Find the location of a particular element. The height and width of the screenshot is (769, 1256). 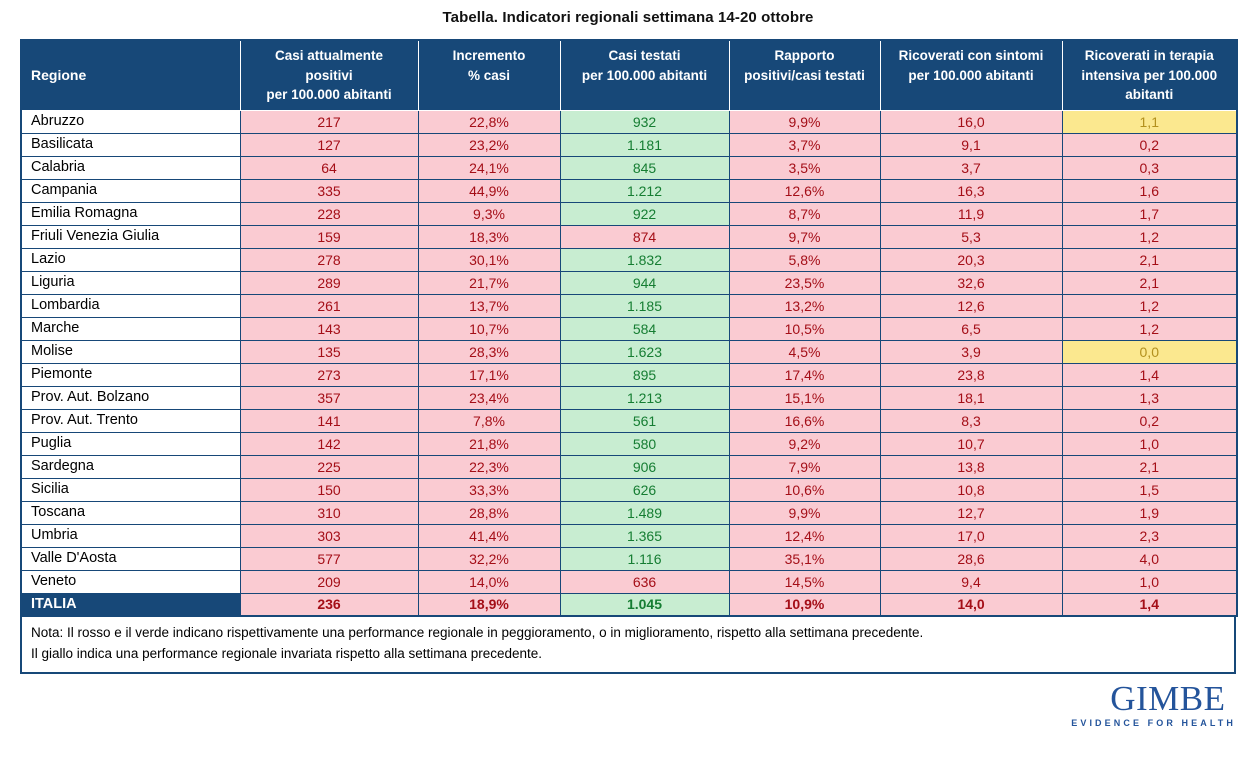

region-name-cell: Umbria is located at coordinates (130, 535).